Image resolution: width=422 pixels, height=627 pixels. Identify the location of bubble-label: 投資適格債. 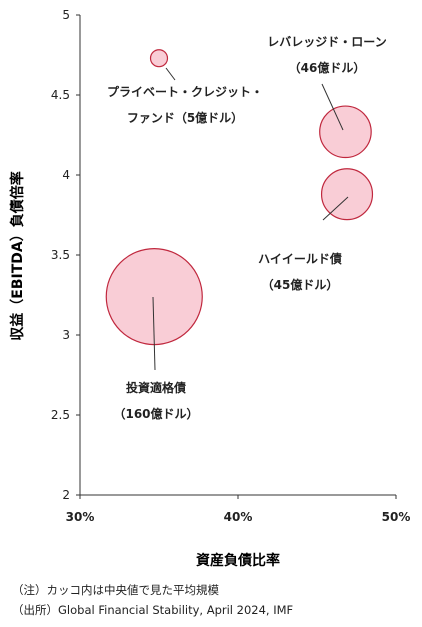
(156, 387).